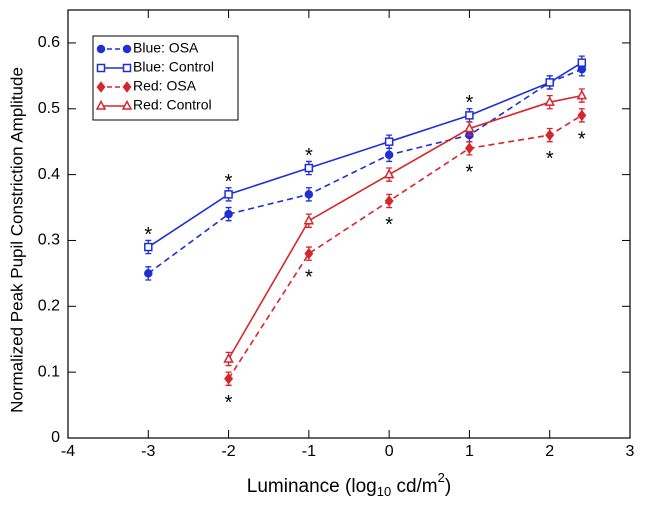 The image size is (646, 509). I want to click on x-label-part: cd/m, so click(414, 486).